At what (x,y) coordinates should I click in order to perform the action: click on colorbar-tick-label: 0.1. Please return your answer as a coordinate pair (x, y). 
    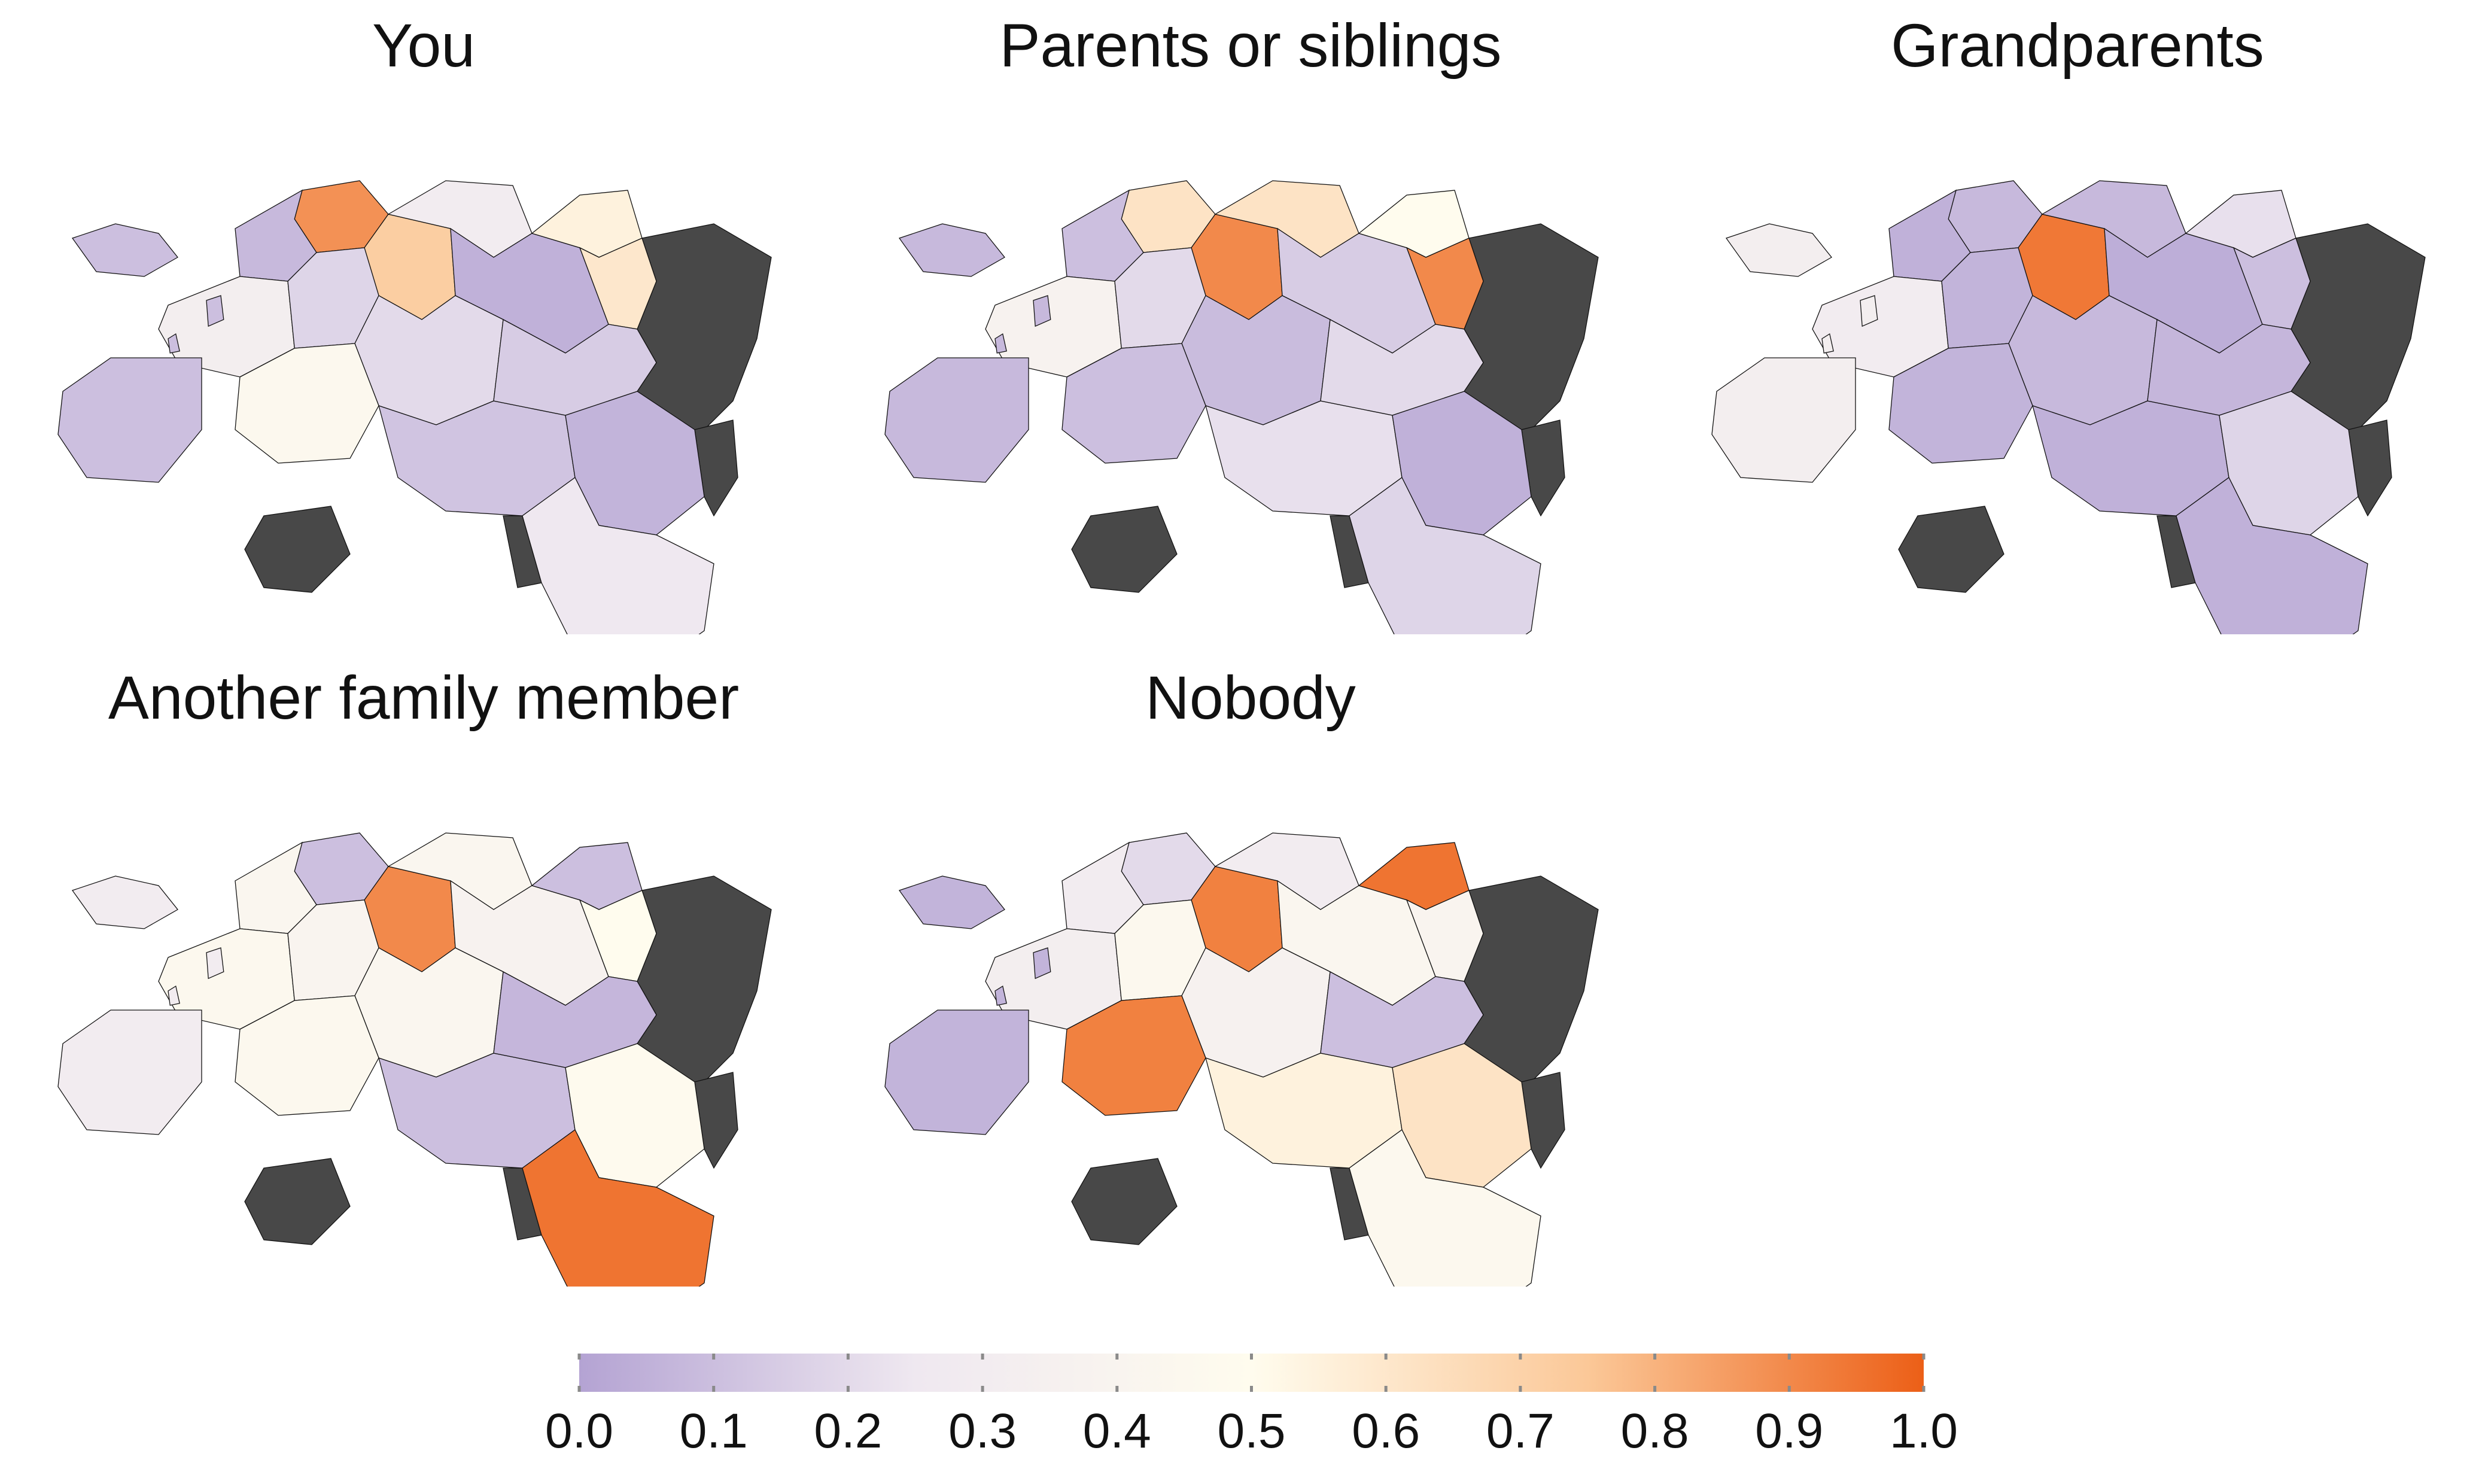
    Looking at the image, I should click on (714, 1431).